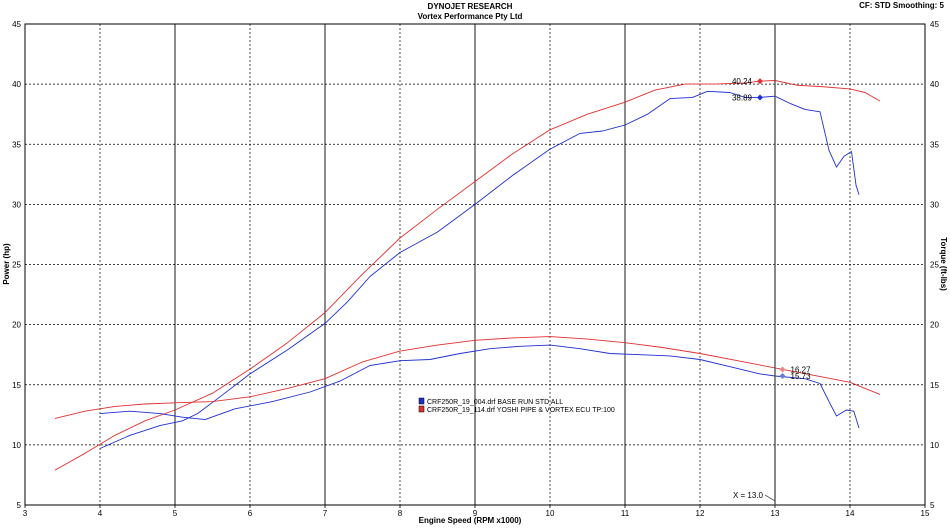  I want to click on x-tick-label: 12, so click(700, 513).